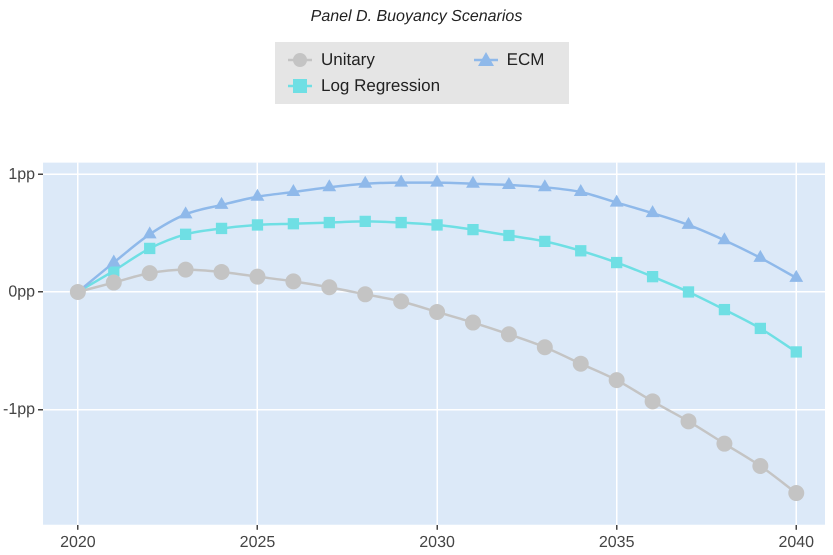 The width and height of the screenshot is (833, 555). What do you see at coordinates (437, 542) in the screenshot?
I see `x-tick-label: 2030` at bounding box center [437, 542].